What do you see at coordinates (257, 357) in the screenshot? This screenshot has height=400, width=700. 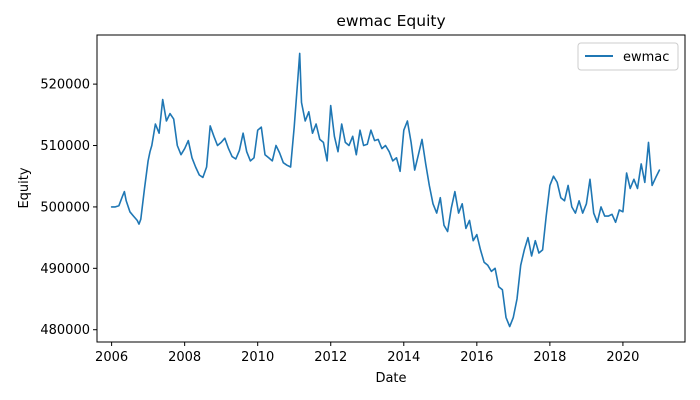 I see `x-tick-label: 2010` at bounding box center [257, 357].